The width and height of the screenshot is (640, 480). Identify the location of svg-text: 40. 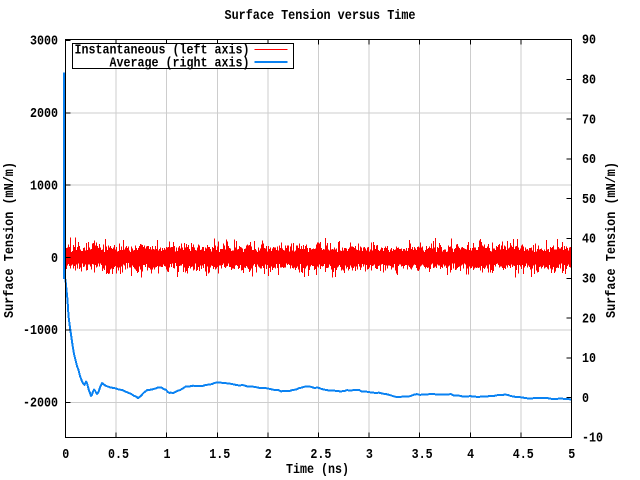
(589, 240).